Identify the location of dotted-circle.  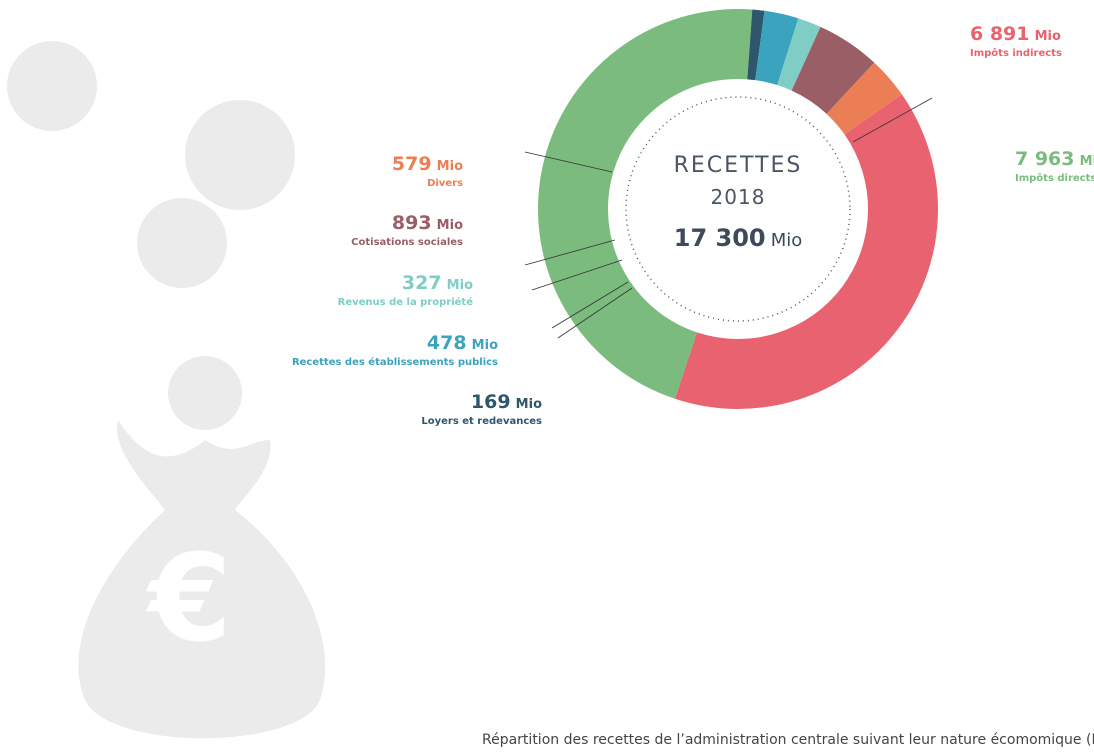
(738, 209).